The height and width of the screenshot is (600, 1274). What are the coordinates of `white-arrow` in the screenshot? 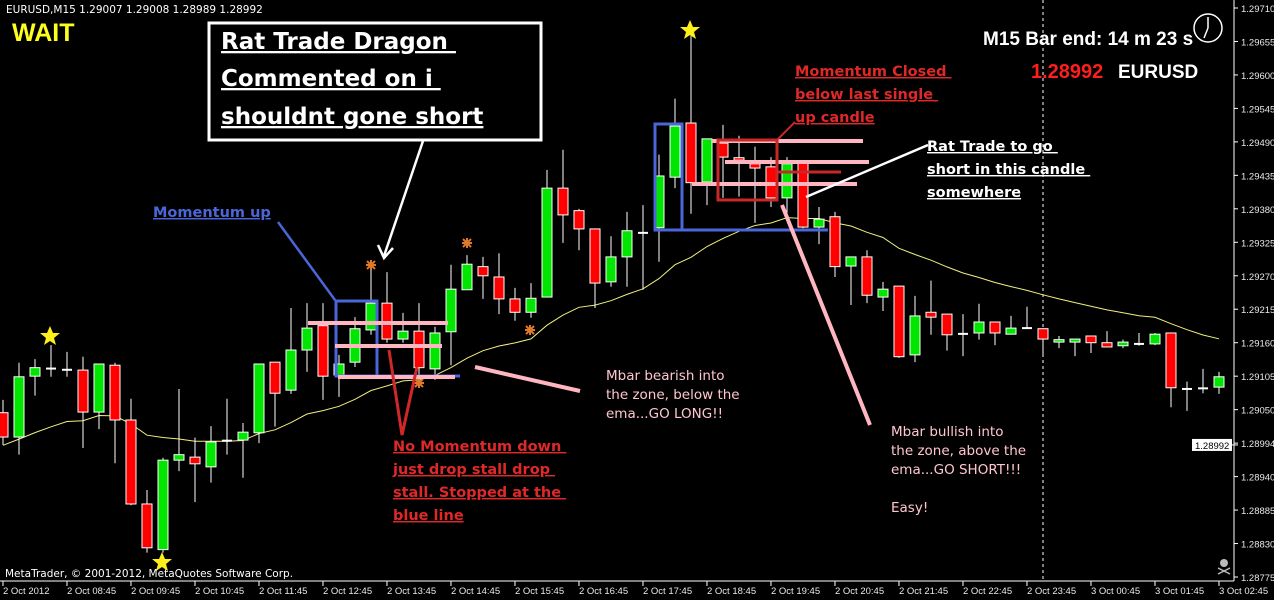 It's located at (403, 198).